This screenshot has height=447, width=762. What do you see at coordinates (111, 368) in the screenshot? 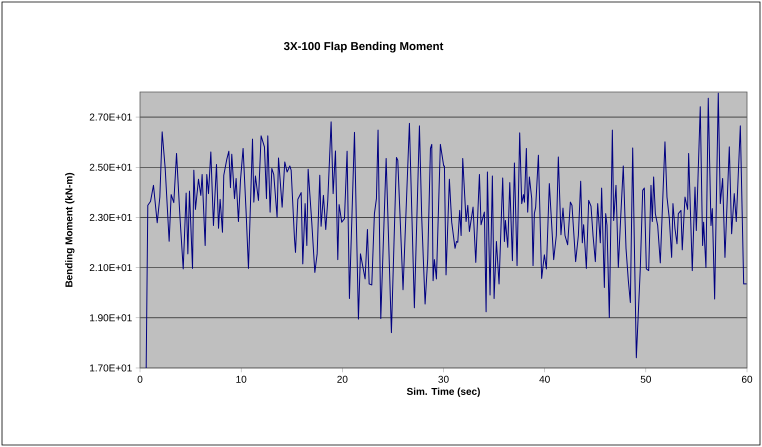
I see `y-tick-label: 1.70E+01` at bounding box center [111, 368].